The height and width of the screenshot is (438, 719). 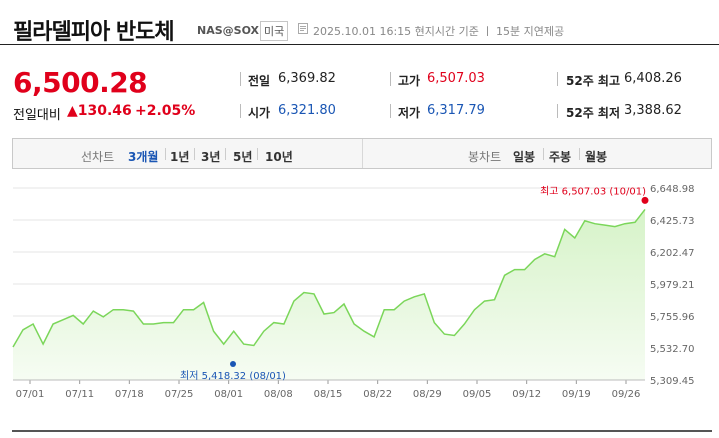 I want to click on change-amount: ▲130.46, so click(x=99, y=111).